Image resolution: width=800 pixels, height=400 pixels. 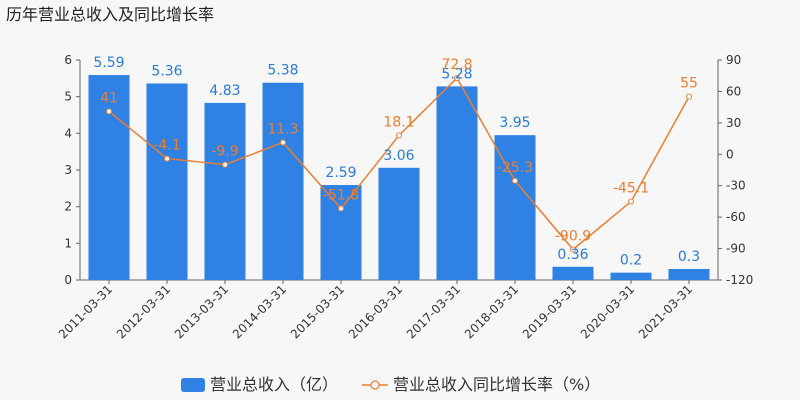 I want to click on y-right-tick-label: -60, so click(x=736, y=217).